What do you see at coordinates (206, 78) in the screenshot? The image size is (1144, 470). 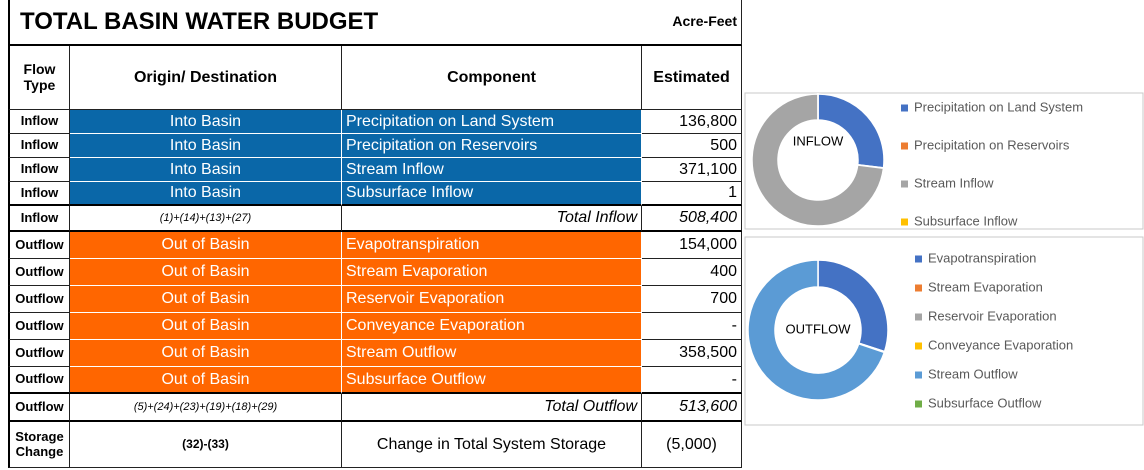 I see `column-header: Origin/ Destination` at bounding box center [206, 78].